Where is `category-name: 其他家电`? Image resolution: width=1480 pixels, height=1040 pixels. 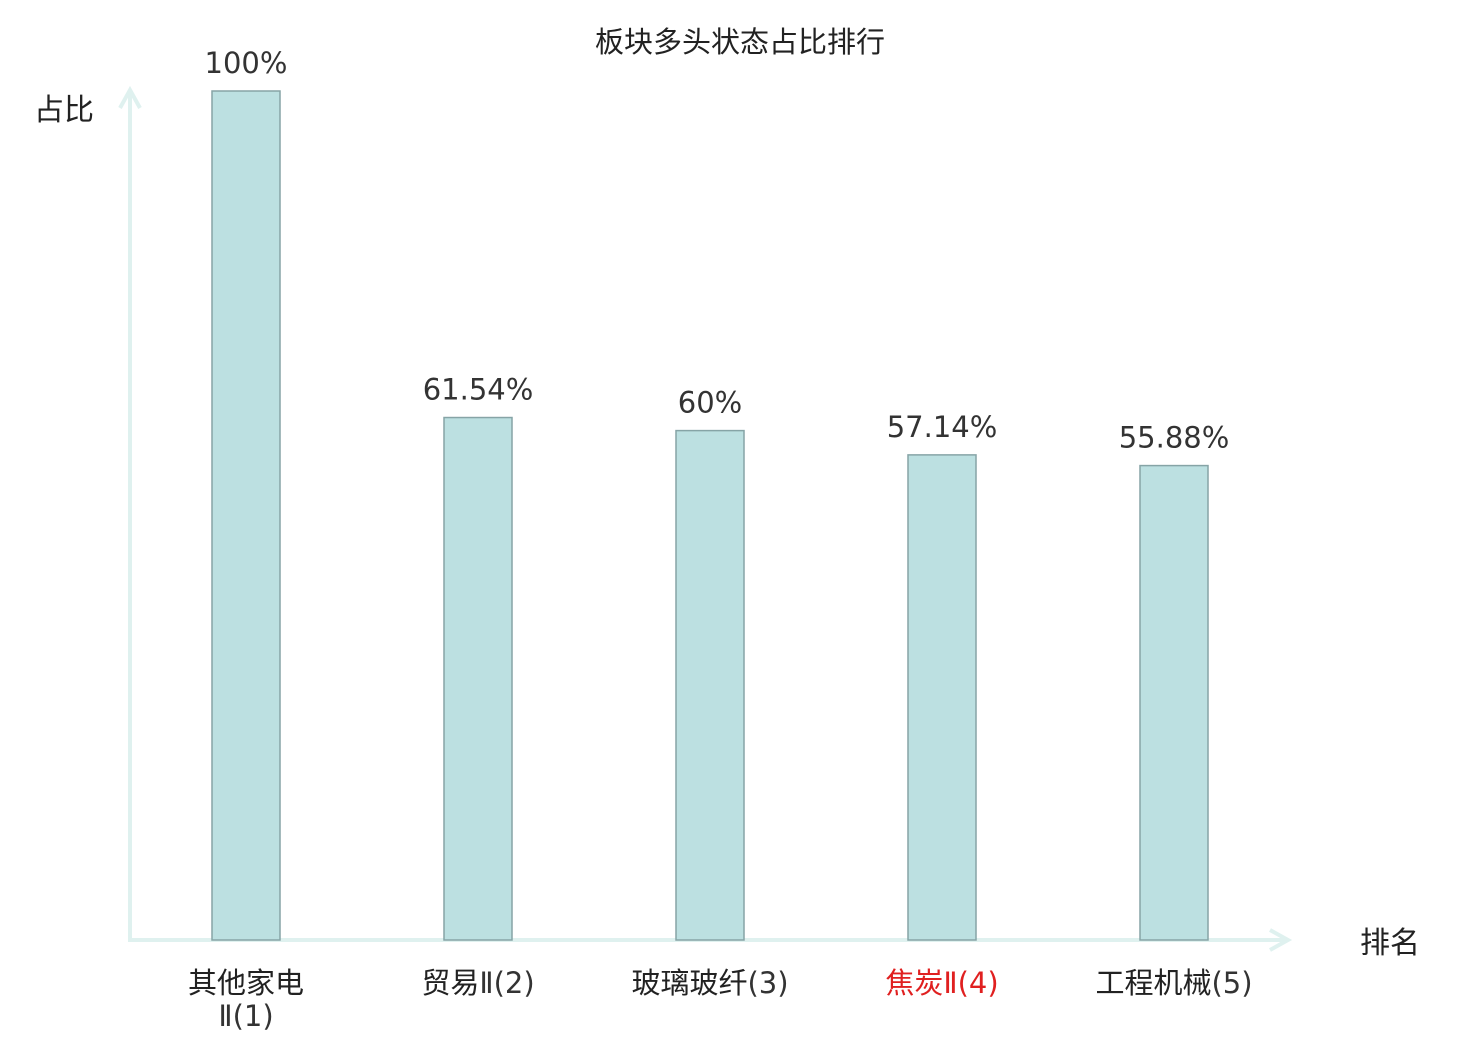
category-name: 其他家电 is located at coordinates (246, 983).